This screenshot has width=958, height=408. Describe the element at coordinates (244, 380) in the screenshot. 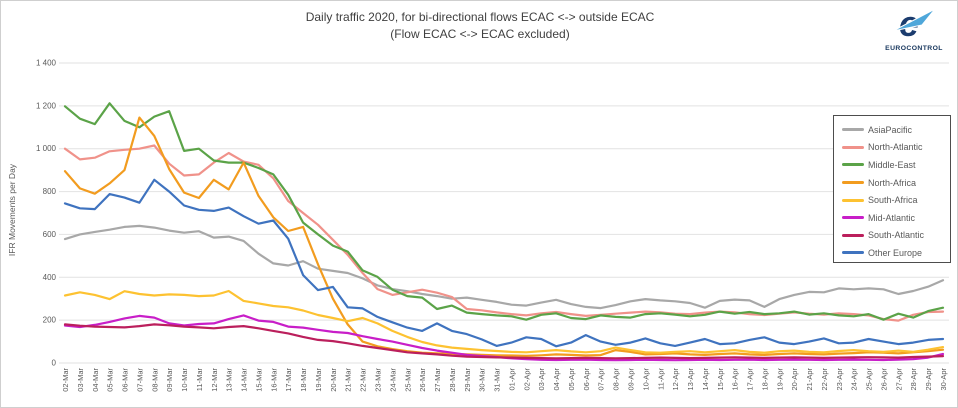

I see `x-tick-label: 14-Mar` at that location.